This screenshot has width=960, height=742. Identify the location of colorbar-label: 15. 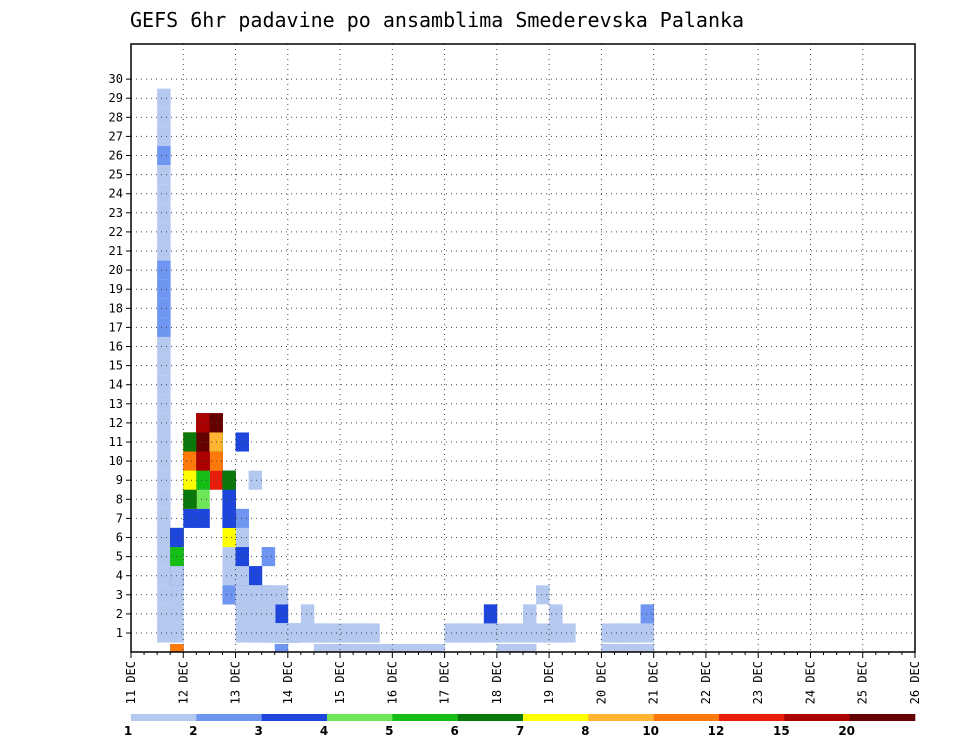
(781, 731).